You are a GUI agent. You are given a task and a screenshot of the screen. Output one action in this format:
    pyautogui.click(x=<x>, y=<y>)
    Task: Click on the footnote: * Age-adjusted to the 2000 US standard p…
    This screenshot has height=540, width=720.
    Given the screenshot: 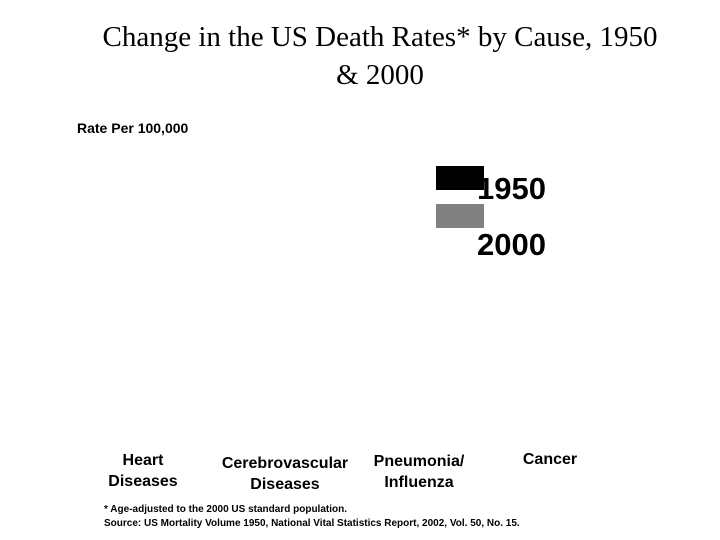 What is the action you would take?
    pyautogui.click(x=225, y=509)
    